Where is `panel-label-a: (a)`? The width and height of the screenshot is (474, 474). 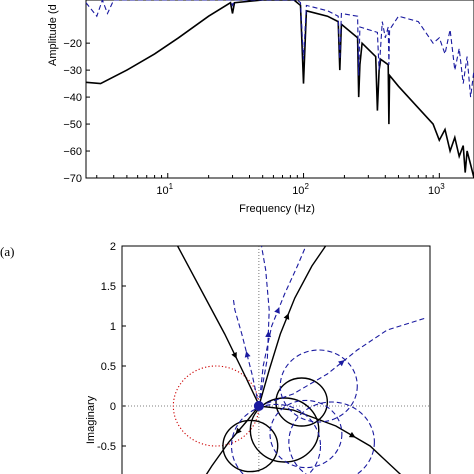
panel-label-a: (a) is located at coordinates (7, 251).